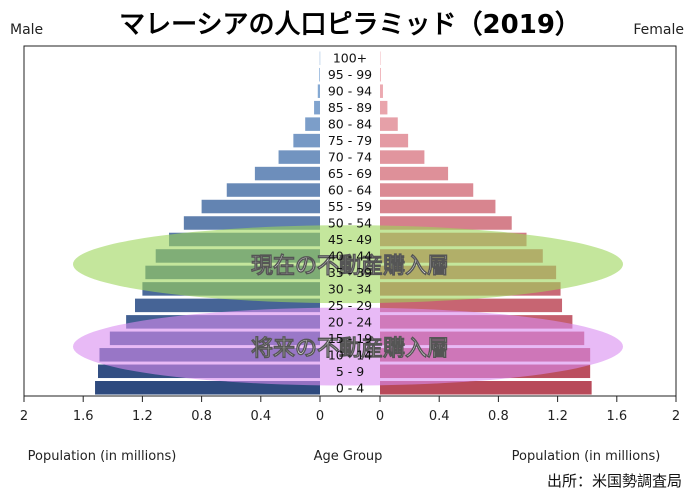 Image resolution: width=700 pixels, height=500 pixels. I want to click on age-label: 30 - 34, so click(350, 288).